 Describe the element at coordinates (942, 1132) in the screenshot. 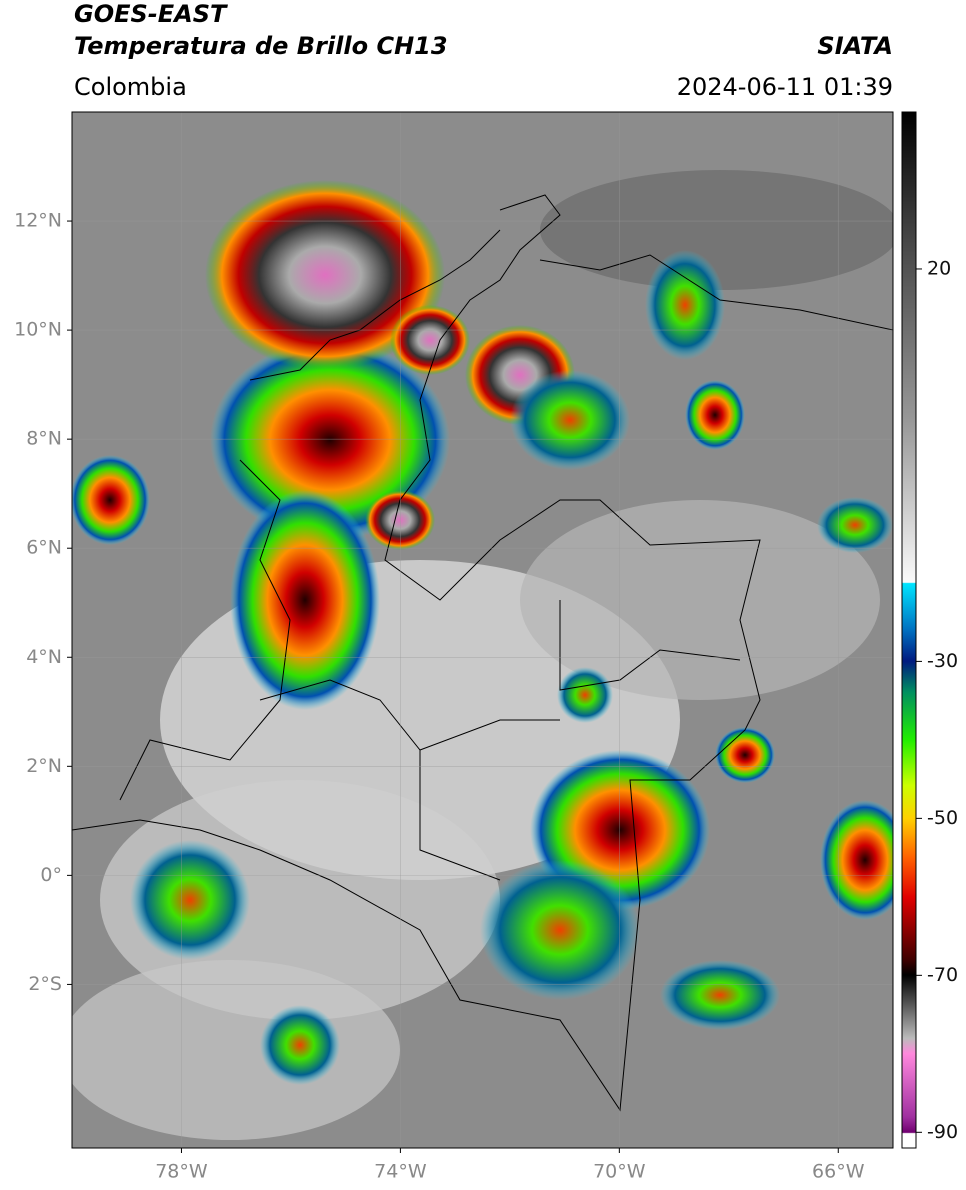

I see `colorbar-tick-label: -90` at that location.